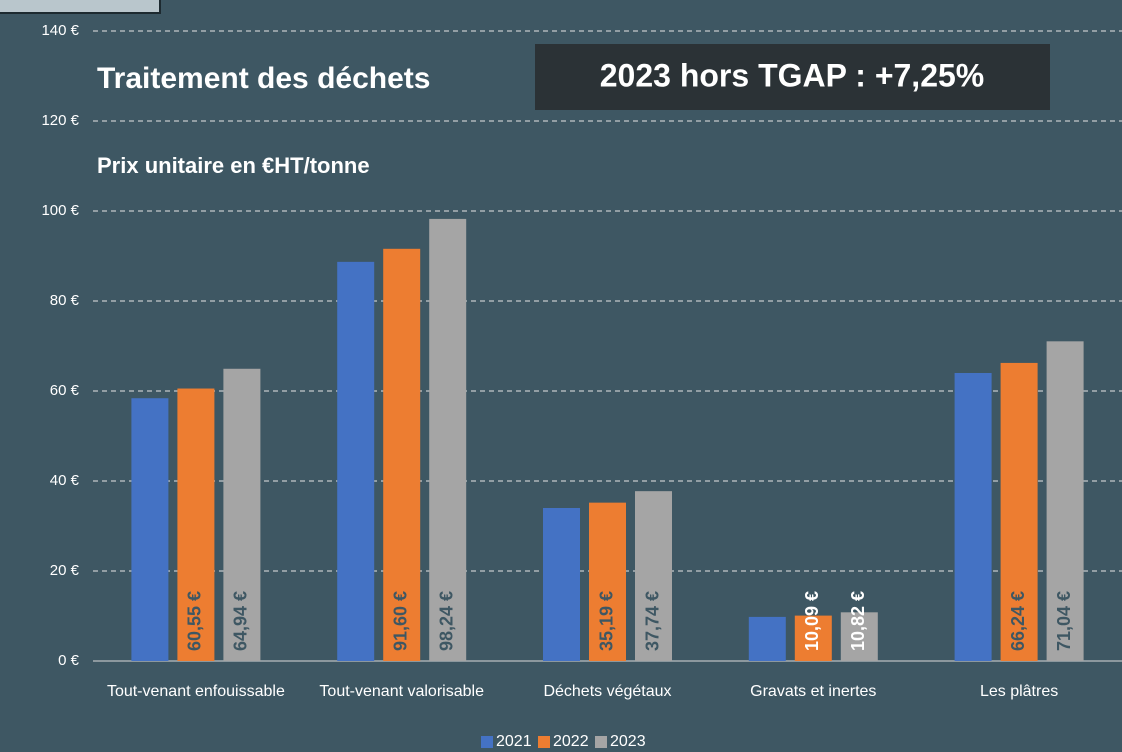 This screenshot has height=752, width=1122. Describe the element at coordinates (400, 621) in the screenshot. I see `value-label: 91,60 €` at that location.